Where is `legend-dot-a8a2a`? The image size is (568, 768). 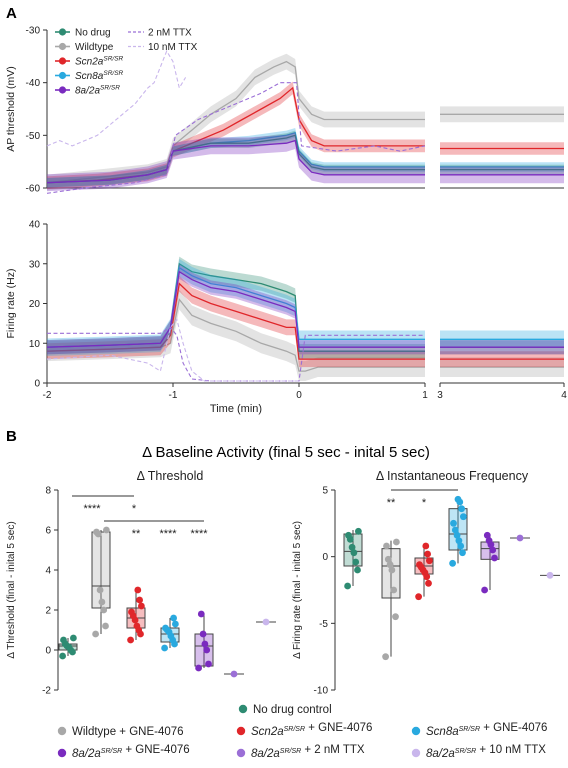 legend-dot-a8a2a is located at coordinates (62, 753).